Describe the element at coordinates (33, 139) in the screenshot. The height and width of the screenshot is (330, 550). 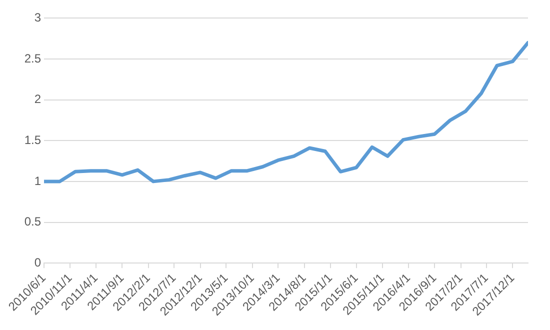
I see `y-tick-label: 1.5` at that location.